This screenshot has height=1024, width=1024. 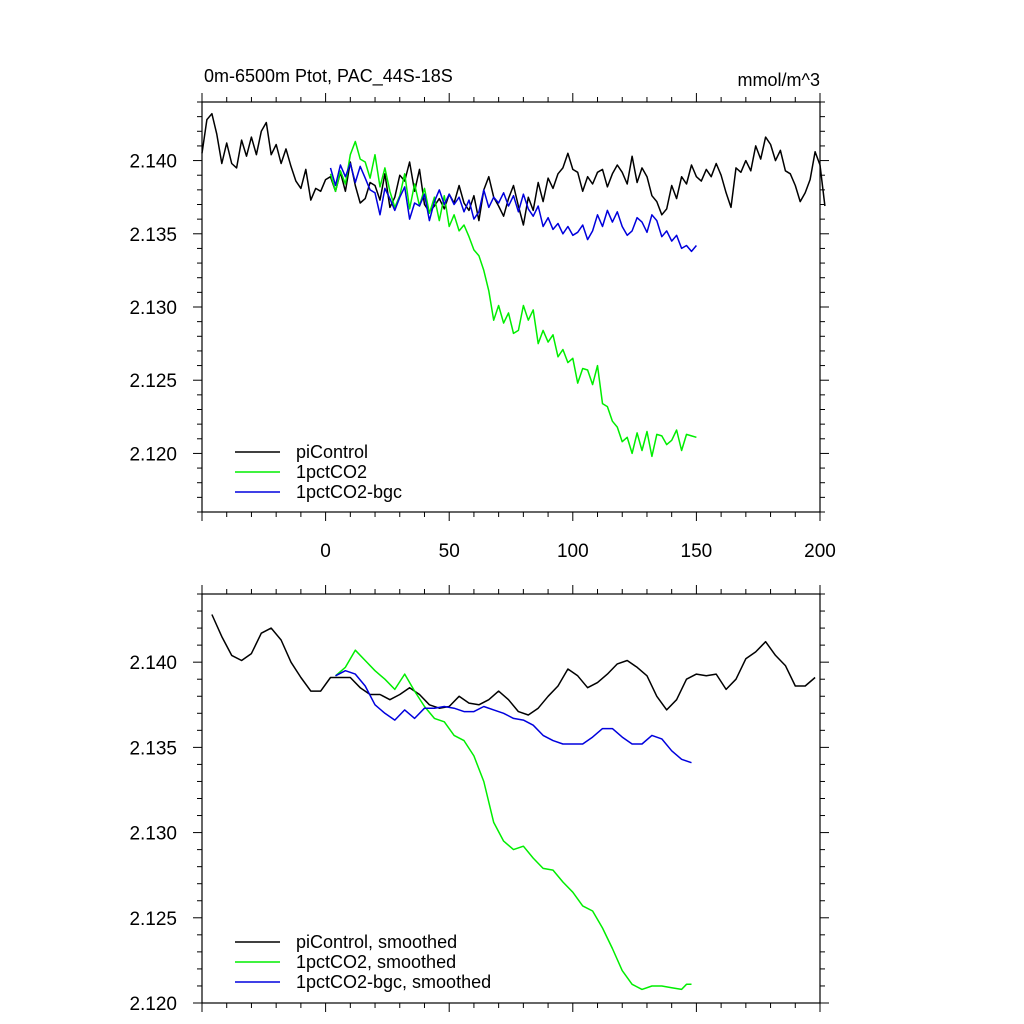 What do you see at coordinates (393, 982) in the screenshot?
I see `legend-label: 1pctCO2-bgc, smoothed` at bounding box center [393, 982].